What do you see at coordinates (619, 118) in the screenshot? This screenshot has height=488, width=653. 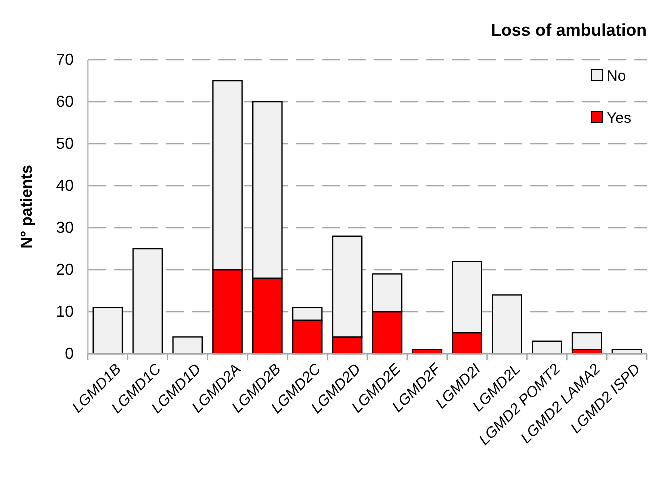 I see `legend-label: Yes` at bounding box center [619, 118].